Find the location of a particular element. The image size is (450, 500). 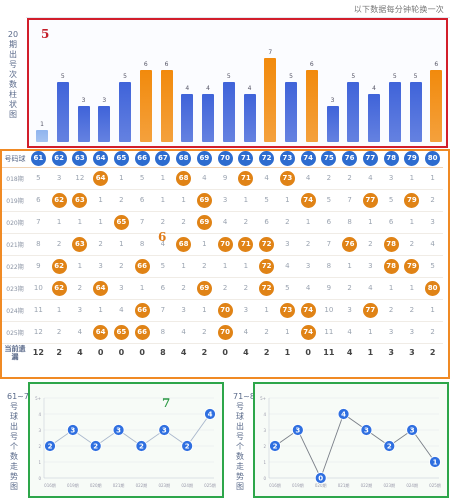

bar-value-label: 5 is located at coordinates (394, 76).